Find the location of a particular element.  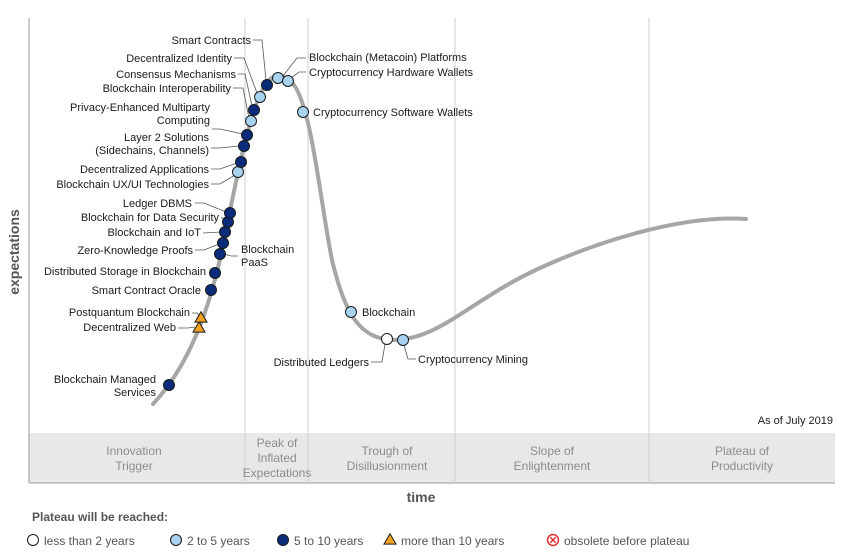

marker-blockchain-metacoin-platforms is located at coordinates (278, 78).